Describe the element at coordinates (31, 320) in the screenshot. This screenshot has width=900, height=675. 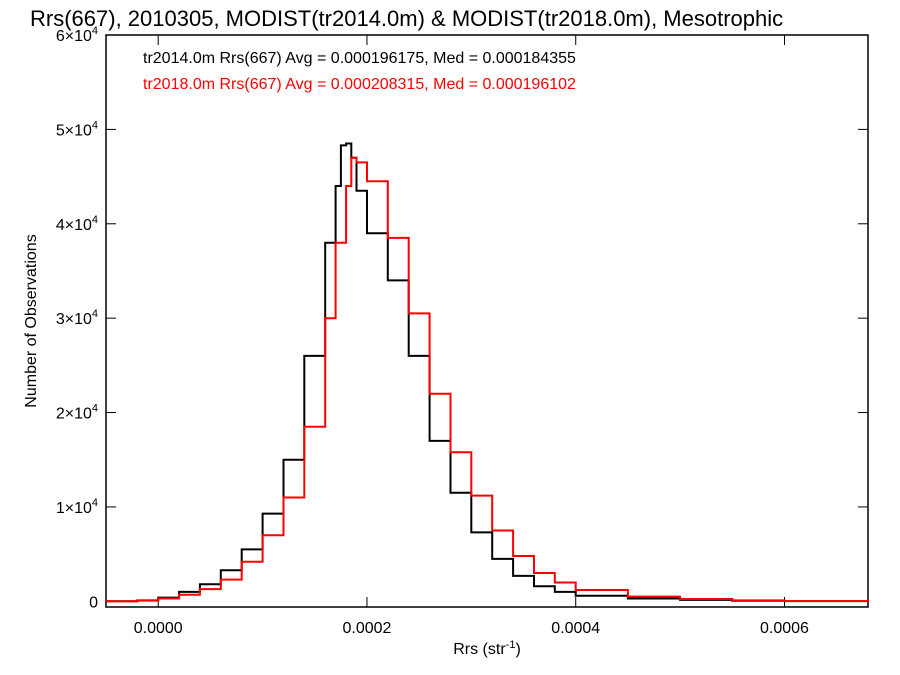
I see `y-axis-label: Number of Observations` at that location.